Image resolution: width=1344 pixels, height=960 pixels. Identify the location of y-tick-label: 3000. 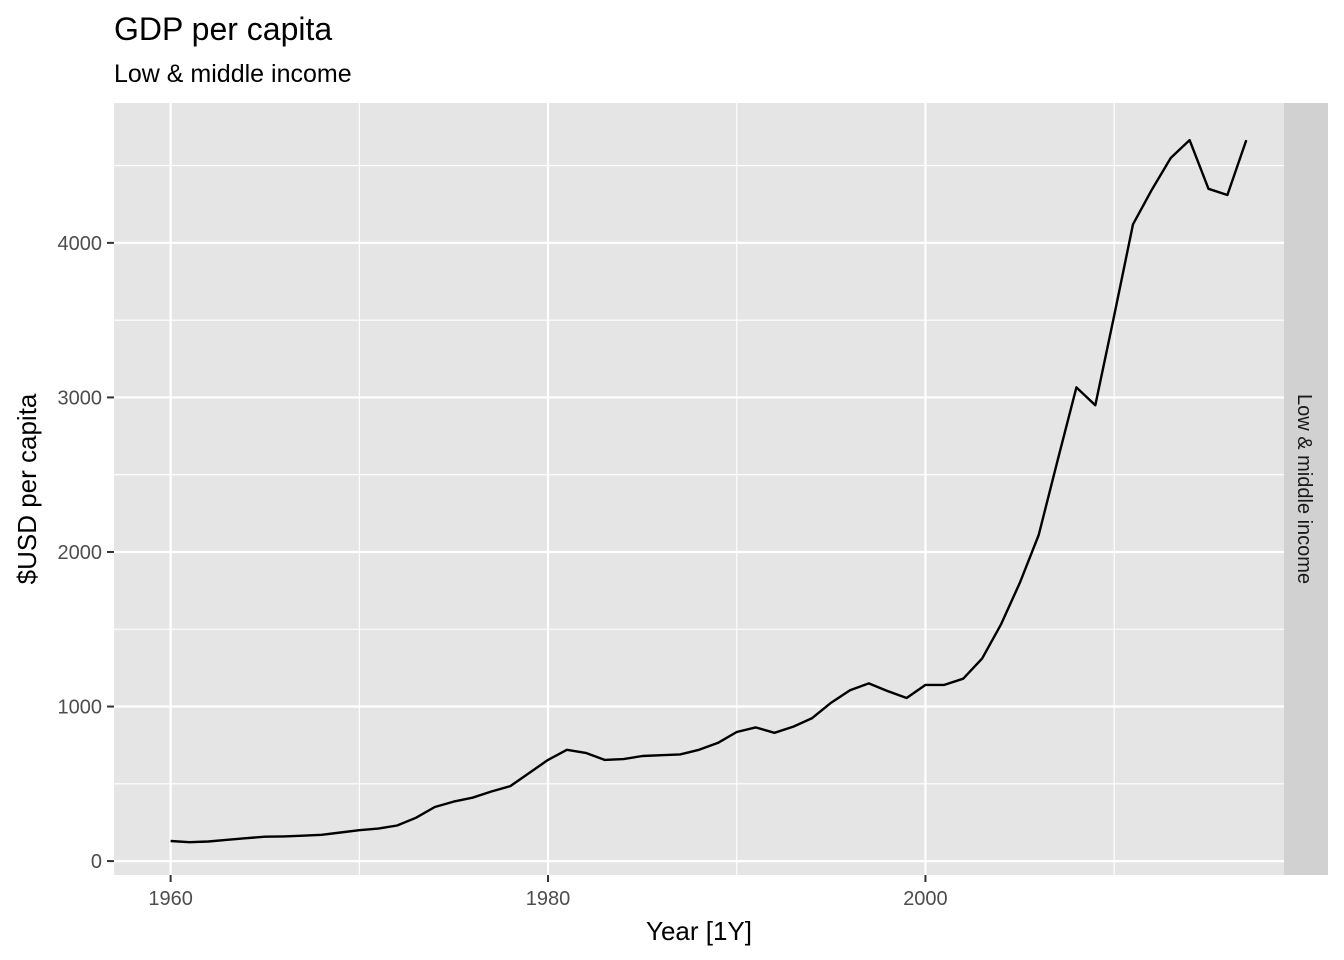
(80, 398).